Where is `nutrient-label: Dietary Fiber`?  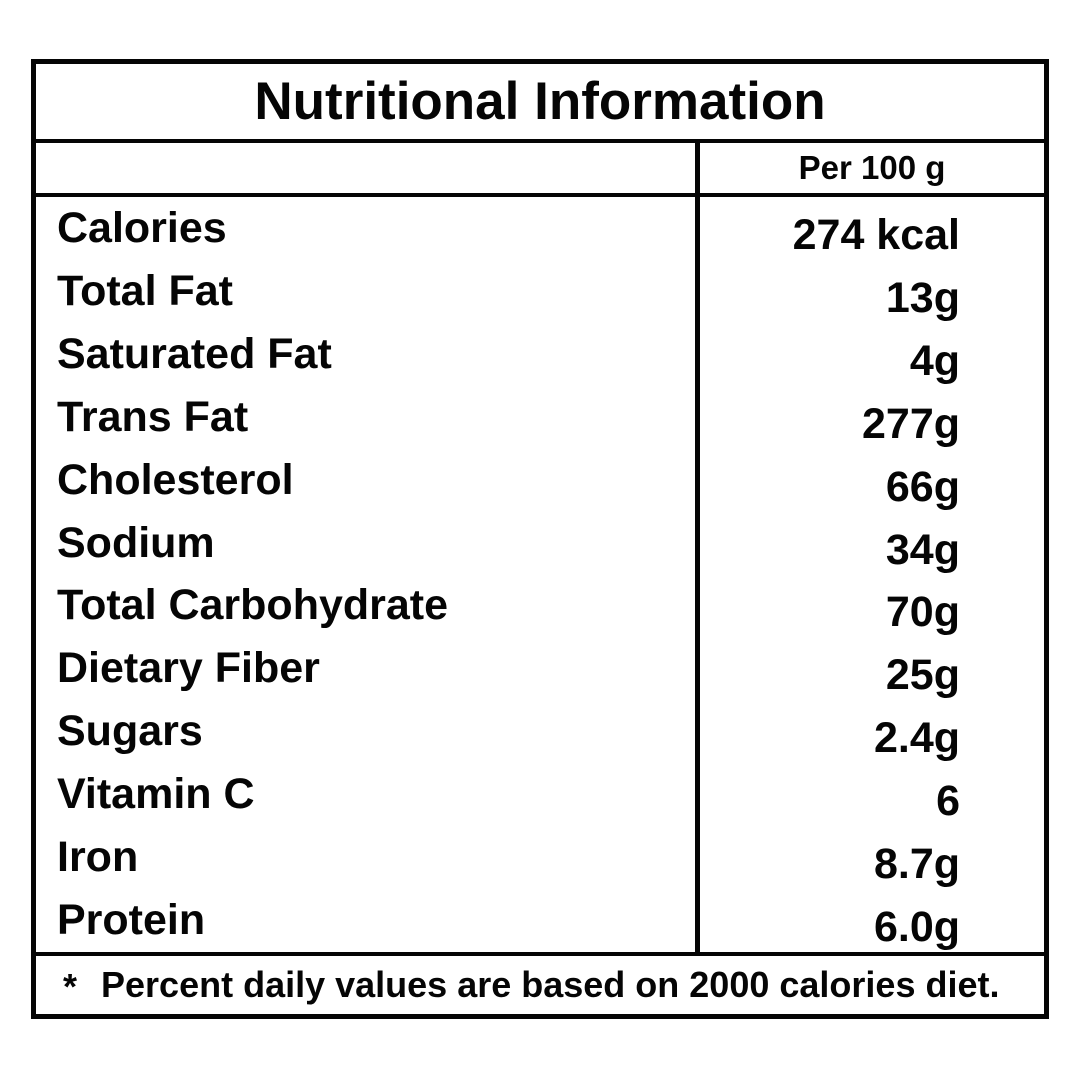 nutrient-label: Dietary Fiber is located at coordinates (188, 668).